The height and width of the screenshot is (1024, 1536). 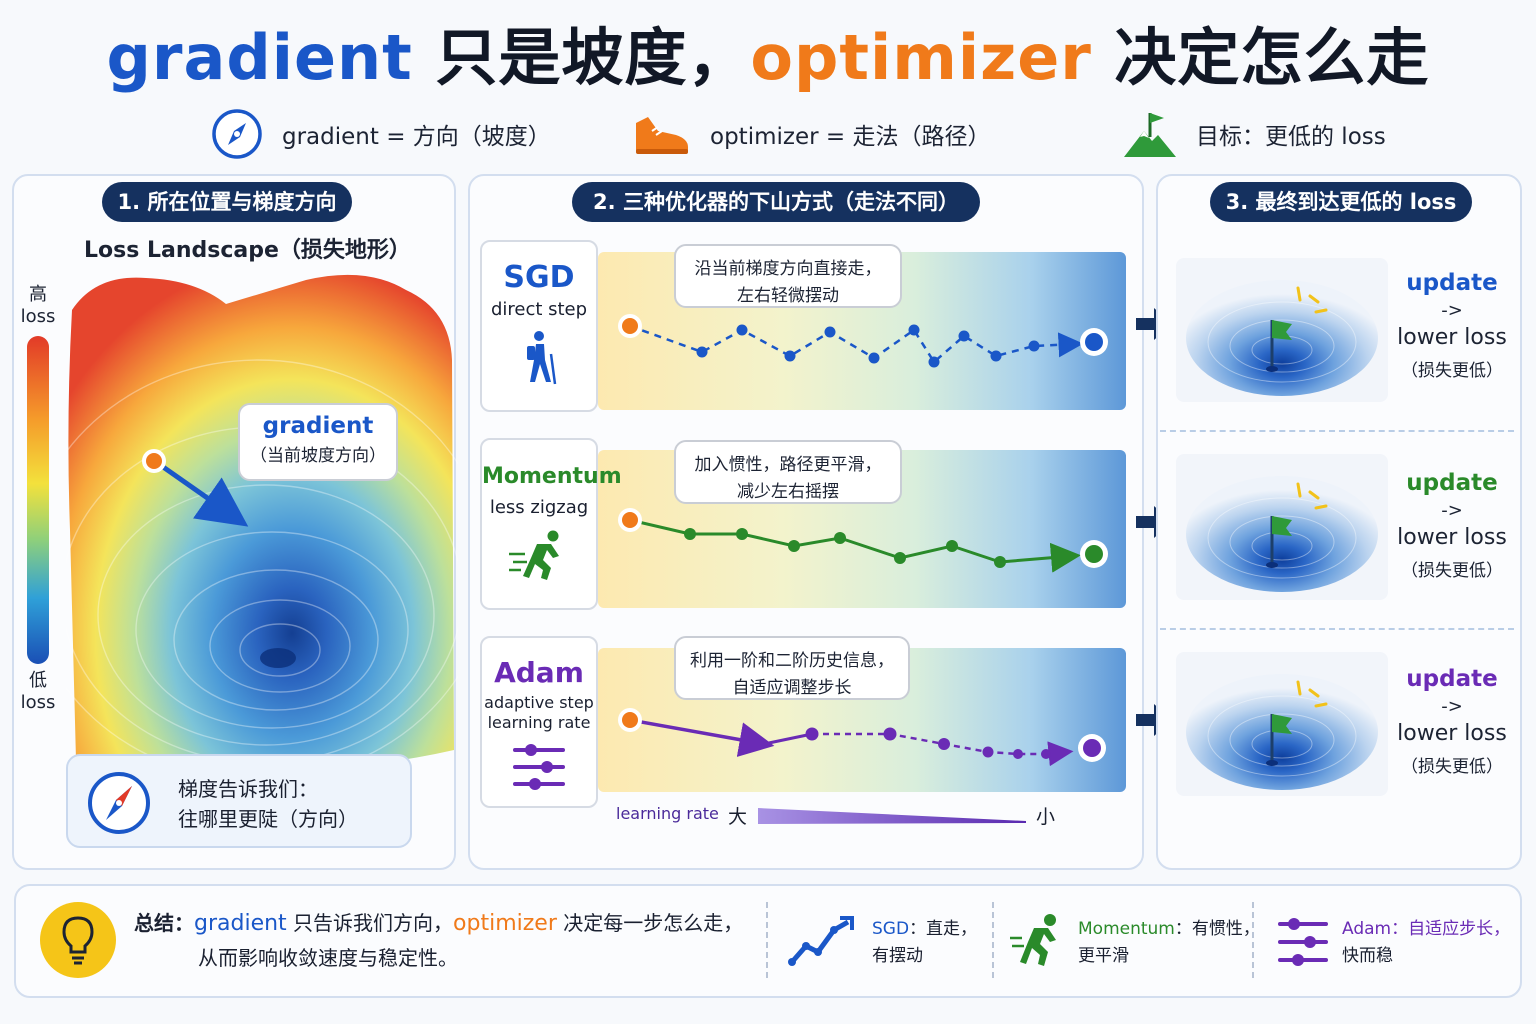 What do you see at coordinates (1367, 929) in the screenshot?
I see `summary-adam-name: Adam` at bounding box center [1367, 929].